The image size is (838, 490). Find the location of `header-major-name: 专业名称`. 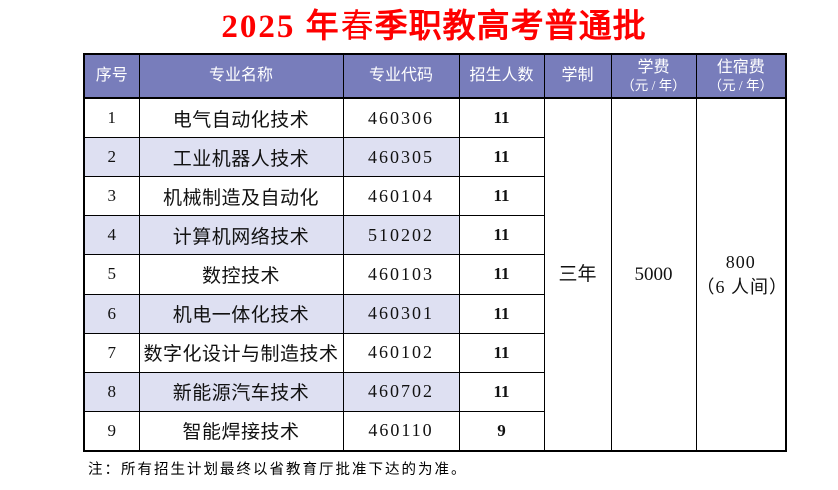

header-major-name: 专业名称 is located at coordinates (241, 76).